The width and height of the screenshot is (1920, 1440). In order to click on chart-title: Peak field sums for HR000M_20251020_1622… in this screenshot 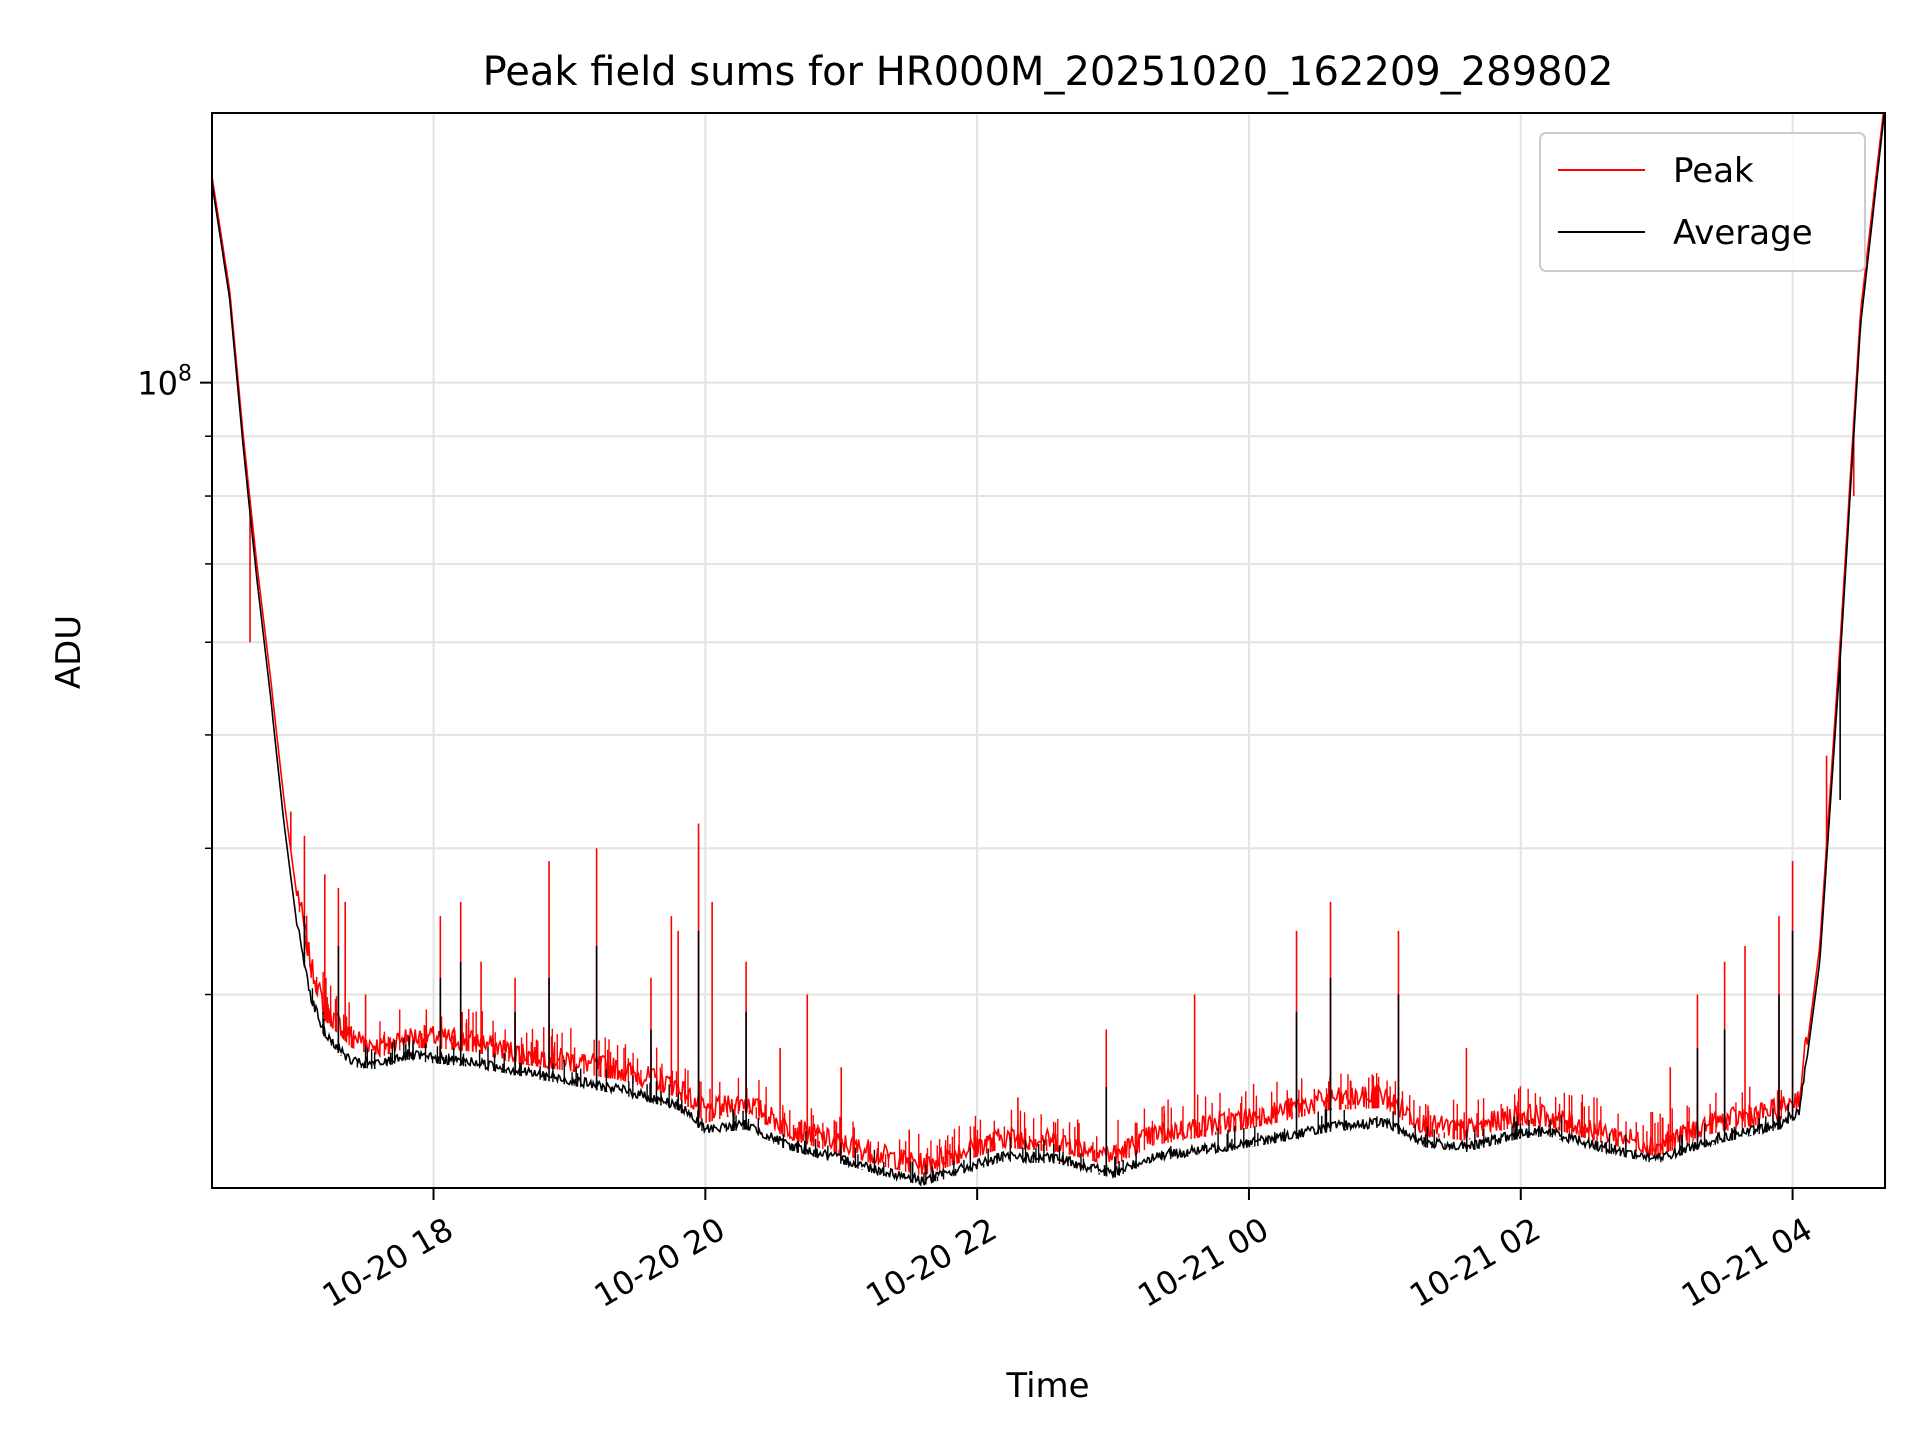, I will do `click(1048, 72)`.